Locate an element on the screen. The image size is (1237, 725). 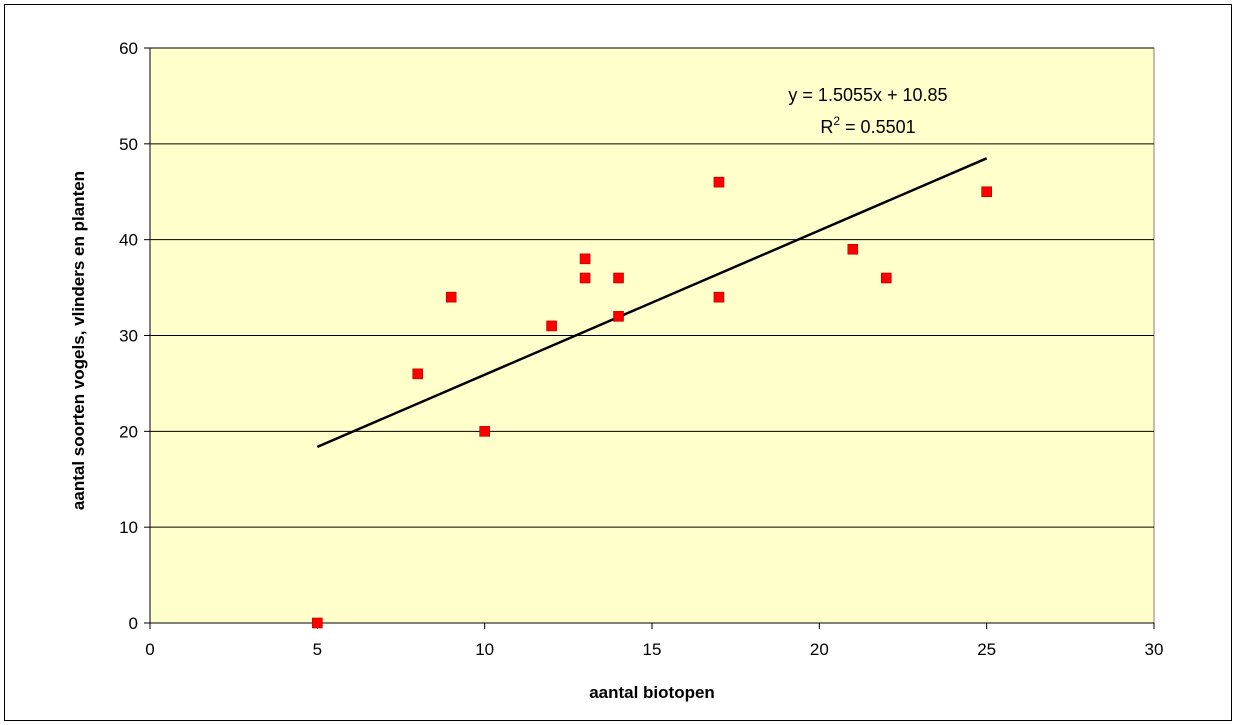
y-tick-label: 30 is located at coordinates (128, 336).